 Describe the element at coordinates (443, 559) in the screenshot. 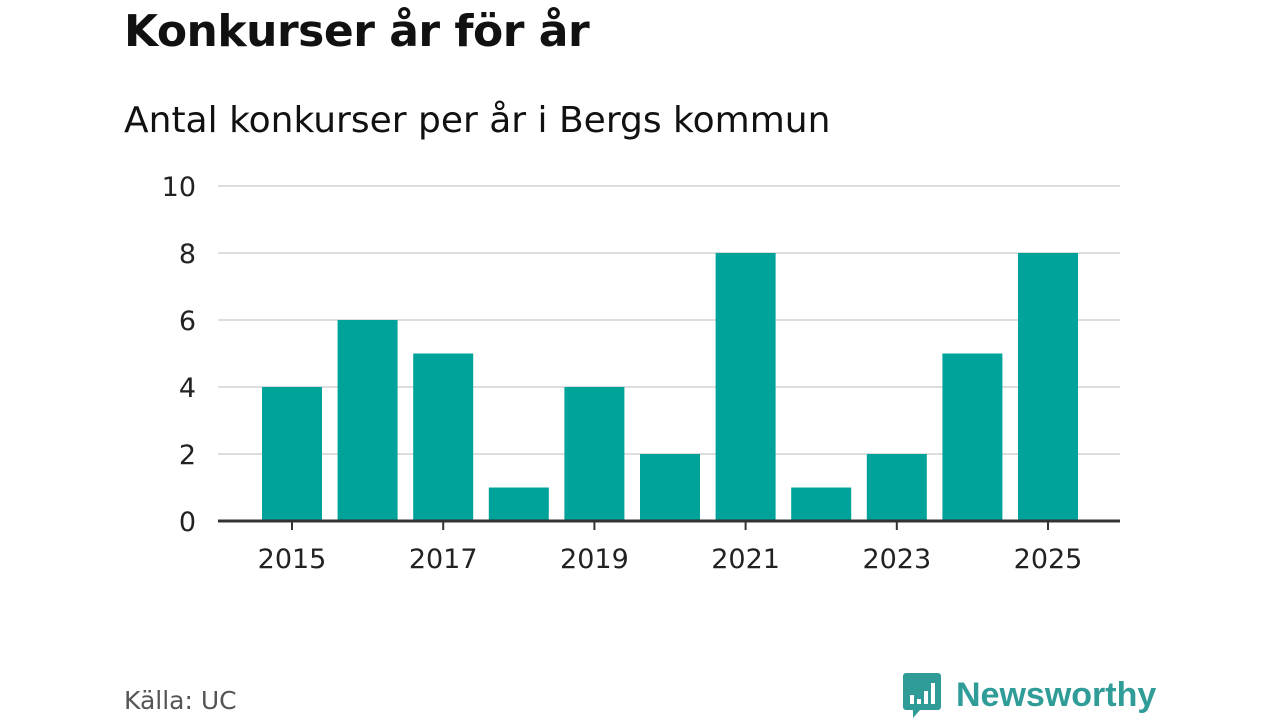

I see `x-tick-label: 2017` at that location.